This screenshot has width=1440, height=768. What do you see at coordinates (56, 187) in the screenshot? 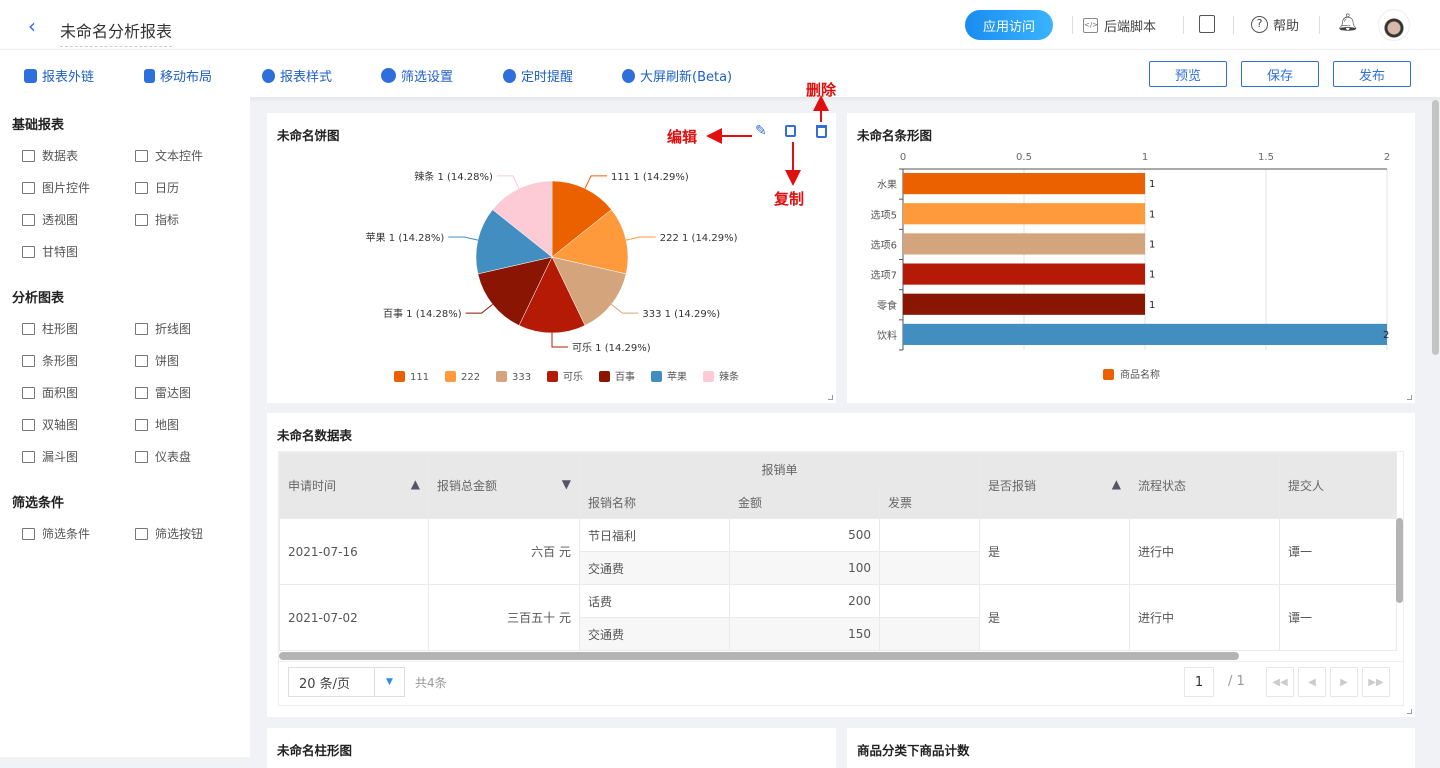
I see `sidebar-item-image: 图片控件` at bounding box center [56, 187].